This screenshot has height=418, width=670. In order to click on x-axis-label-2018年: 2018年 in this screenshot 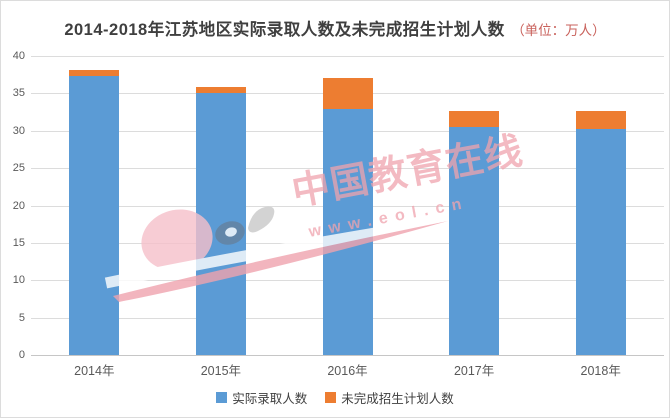, I will do `click(600, 371)`.